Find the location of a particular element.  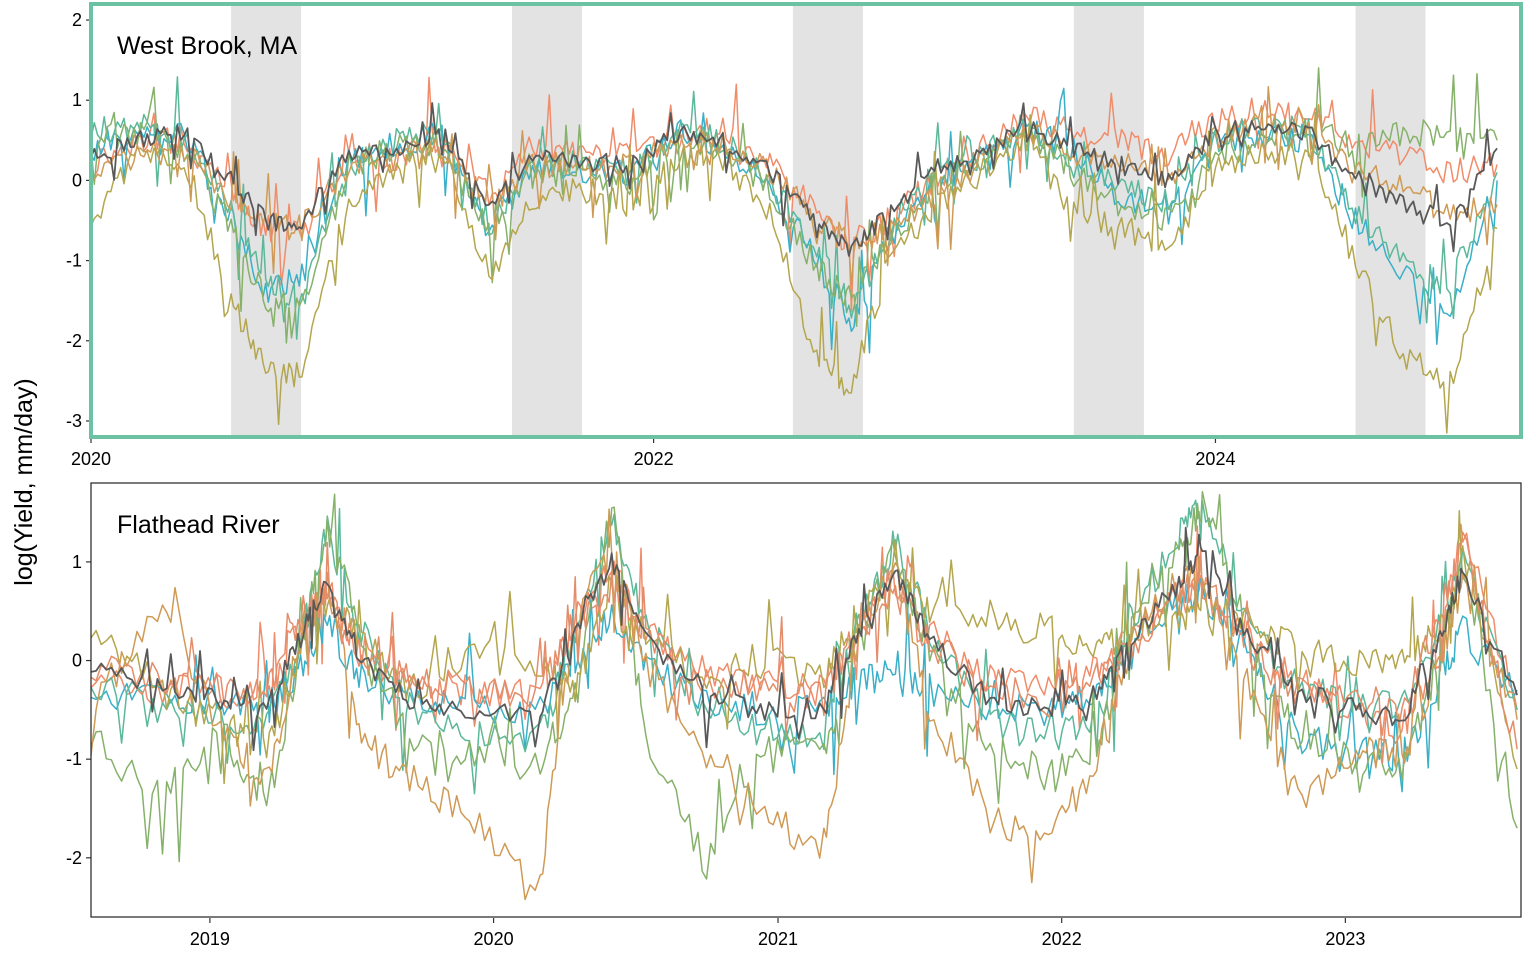

panel-title: Flathead River is located at coordinates (198, 525).